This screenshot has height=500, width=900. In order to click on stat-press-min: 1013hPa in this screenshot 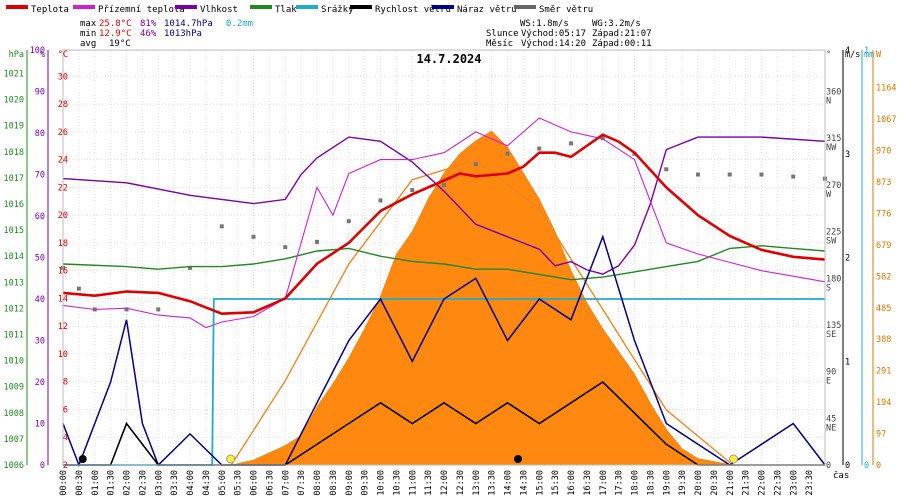, I will do `click(183, 34)`.